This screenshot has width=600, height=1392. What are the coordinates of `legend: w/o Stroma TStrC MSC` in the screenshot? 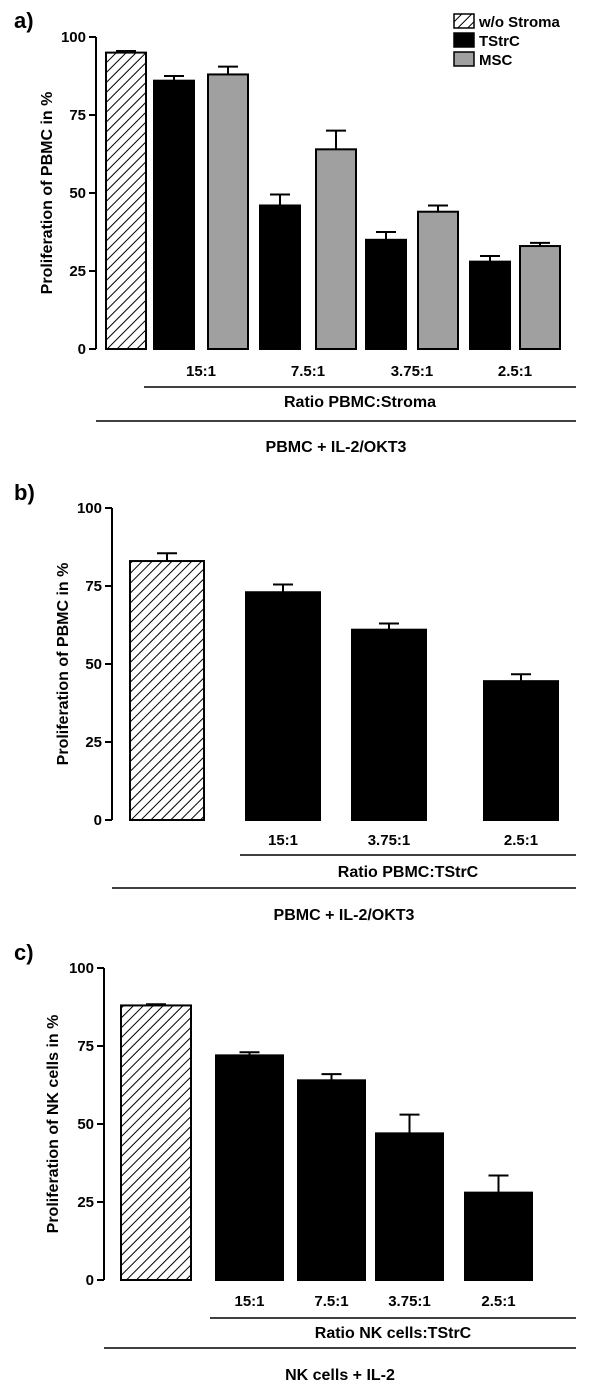 It's located at (507, 41).